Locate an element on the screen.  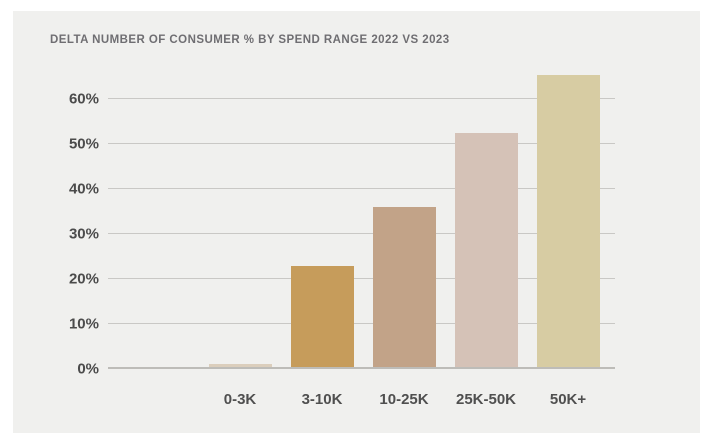
y-axis-tick-label: 50% is located at coordinates (83, 144).